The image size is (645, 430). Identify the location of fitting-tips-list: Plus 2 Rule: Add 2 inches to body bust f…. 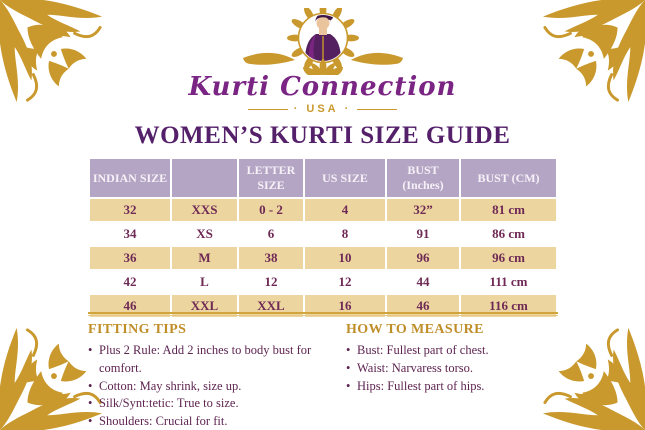
(217, 386).